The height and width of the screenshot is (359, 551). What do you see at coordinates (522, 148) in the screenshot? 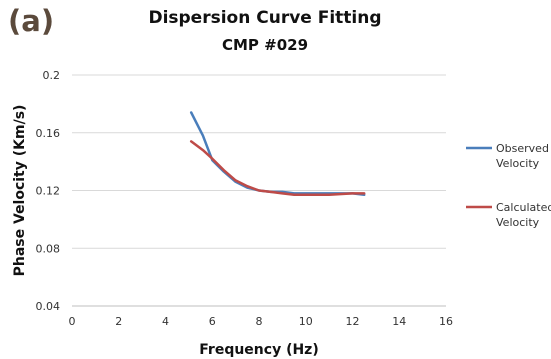
I see `legend-label: Observed` at bounding box center [522, 148].